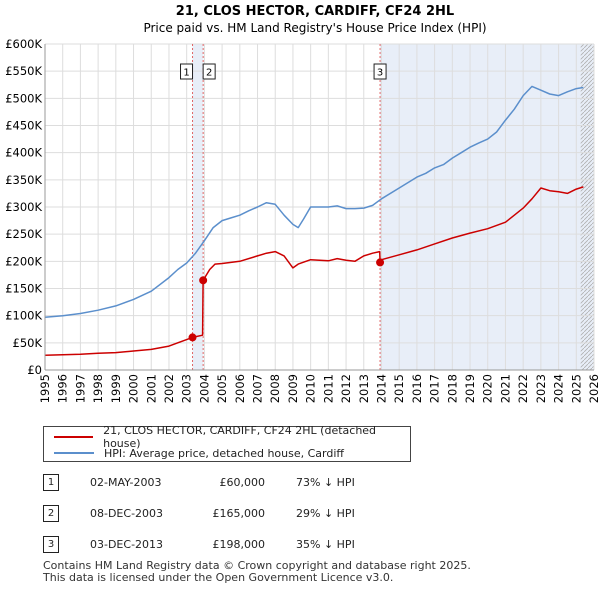 The image size is (600, 590). Describe the element at coordinates (51, 513) in the screenshot. I see `transaction-number: 2` at that location.